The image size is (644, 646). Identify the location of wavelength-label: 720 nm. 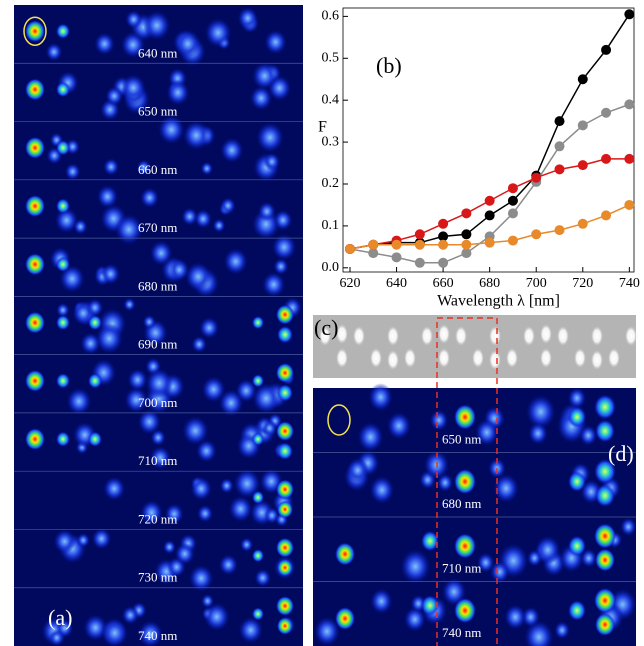
(157, 518).